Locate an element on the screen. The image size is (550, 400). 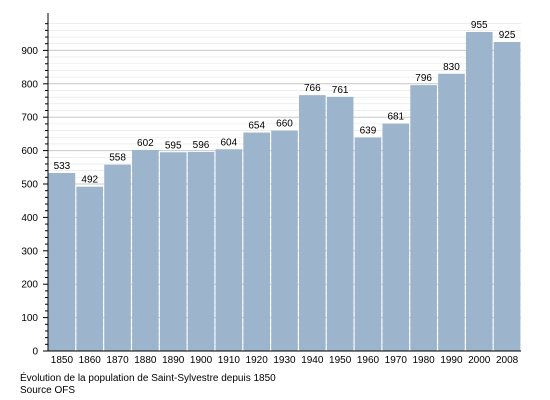
x-tick-label-1850: 1850 is located at coordinates (62, 360).